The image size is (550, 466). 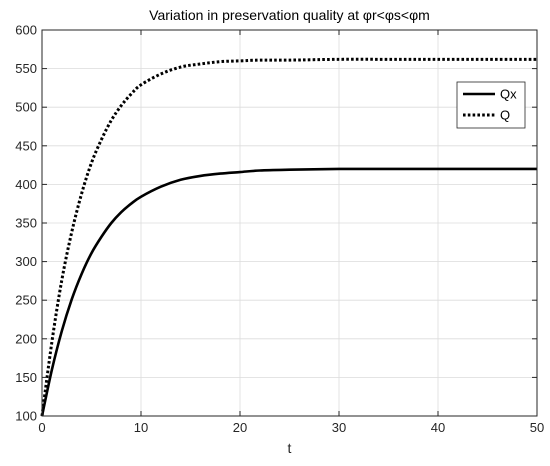 I want to click on y-tick-label: 250, so click(x=26, y=300).